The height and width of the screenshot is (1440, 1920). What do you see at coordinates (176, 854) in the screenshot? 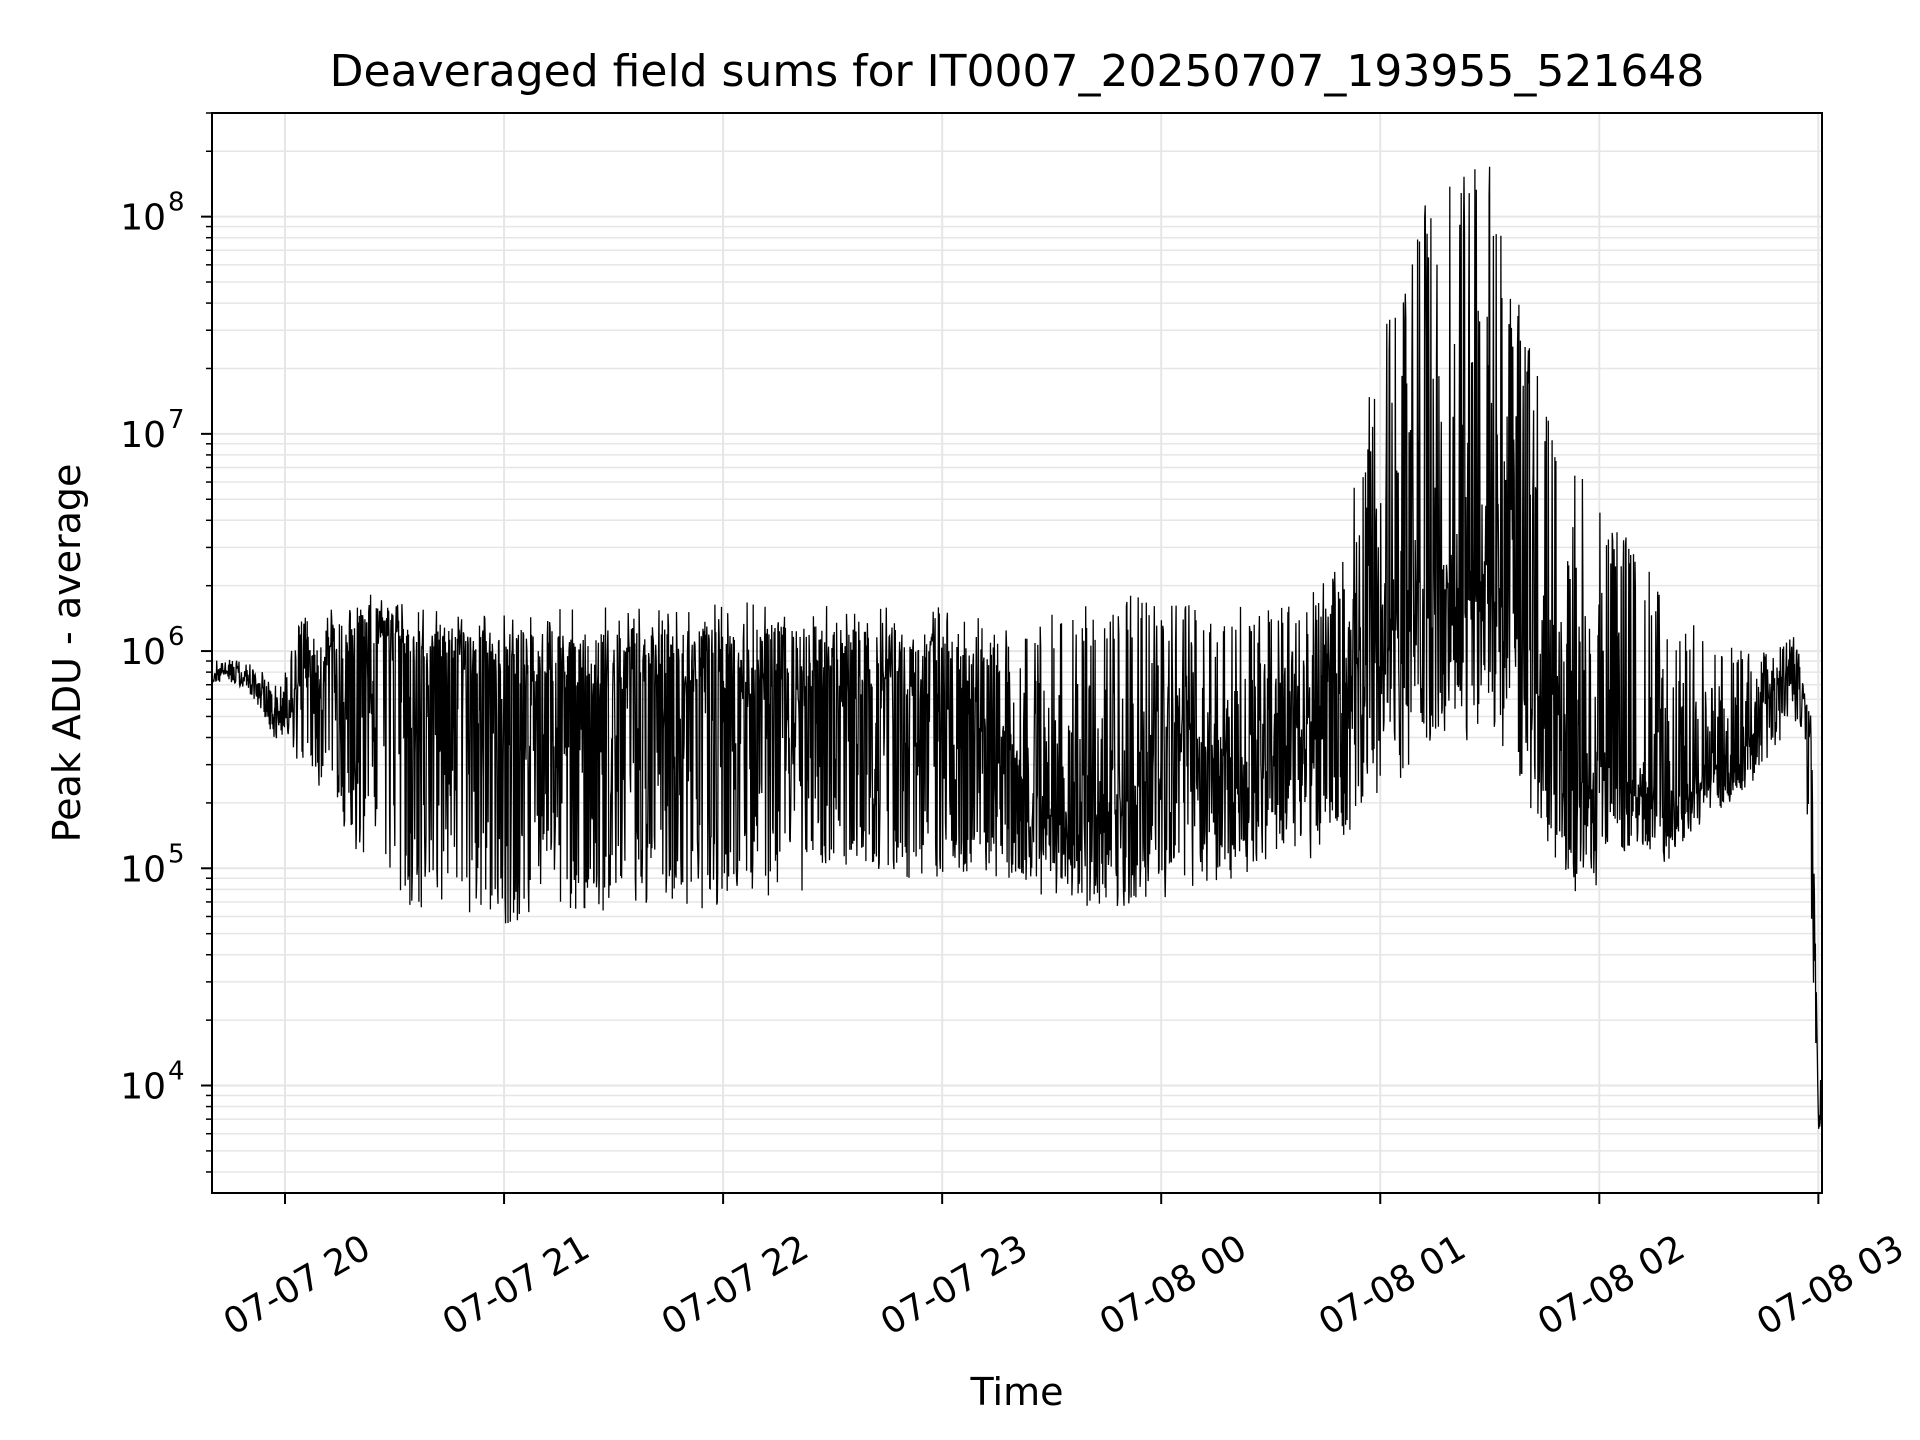
I see `y-tick-exponent: 5` at bounding box center [176, 854].